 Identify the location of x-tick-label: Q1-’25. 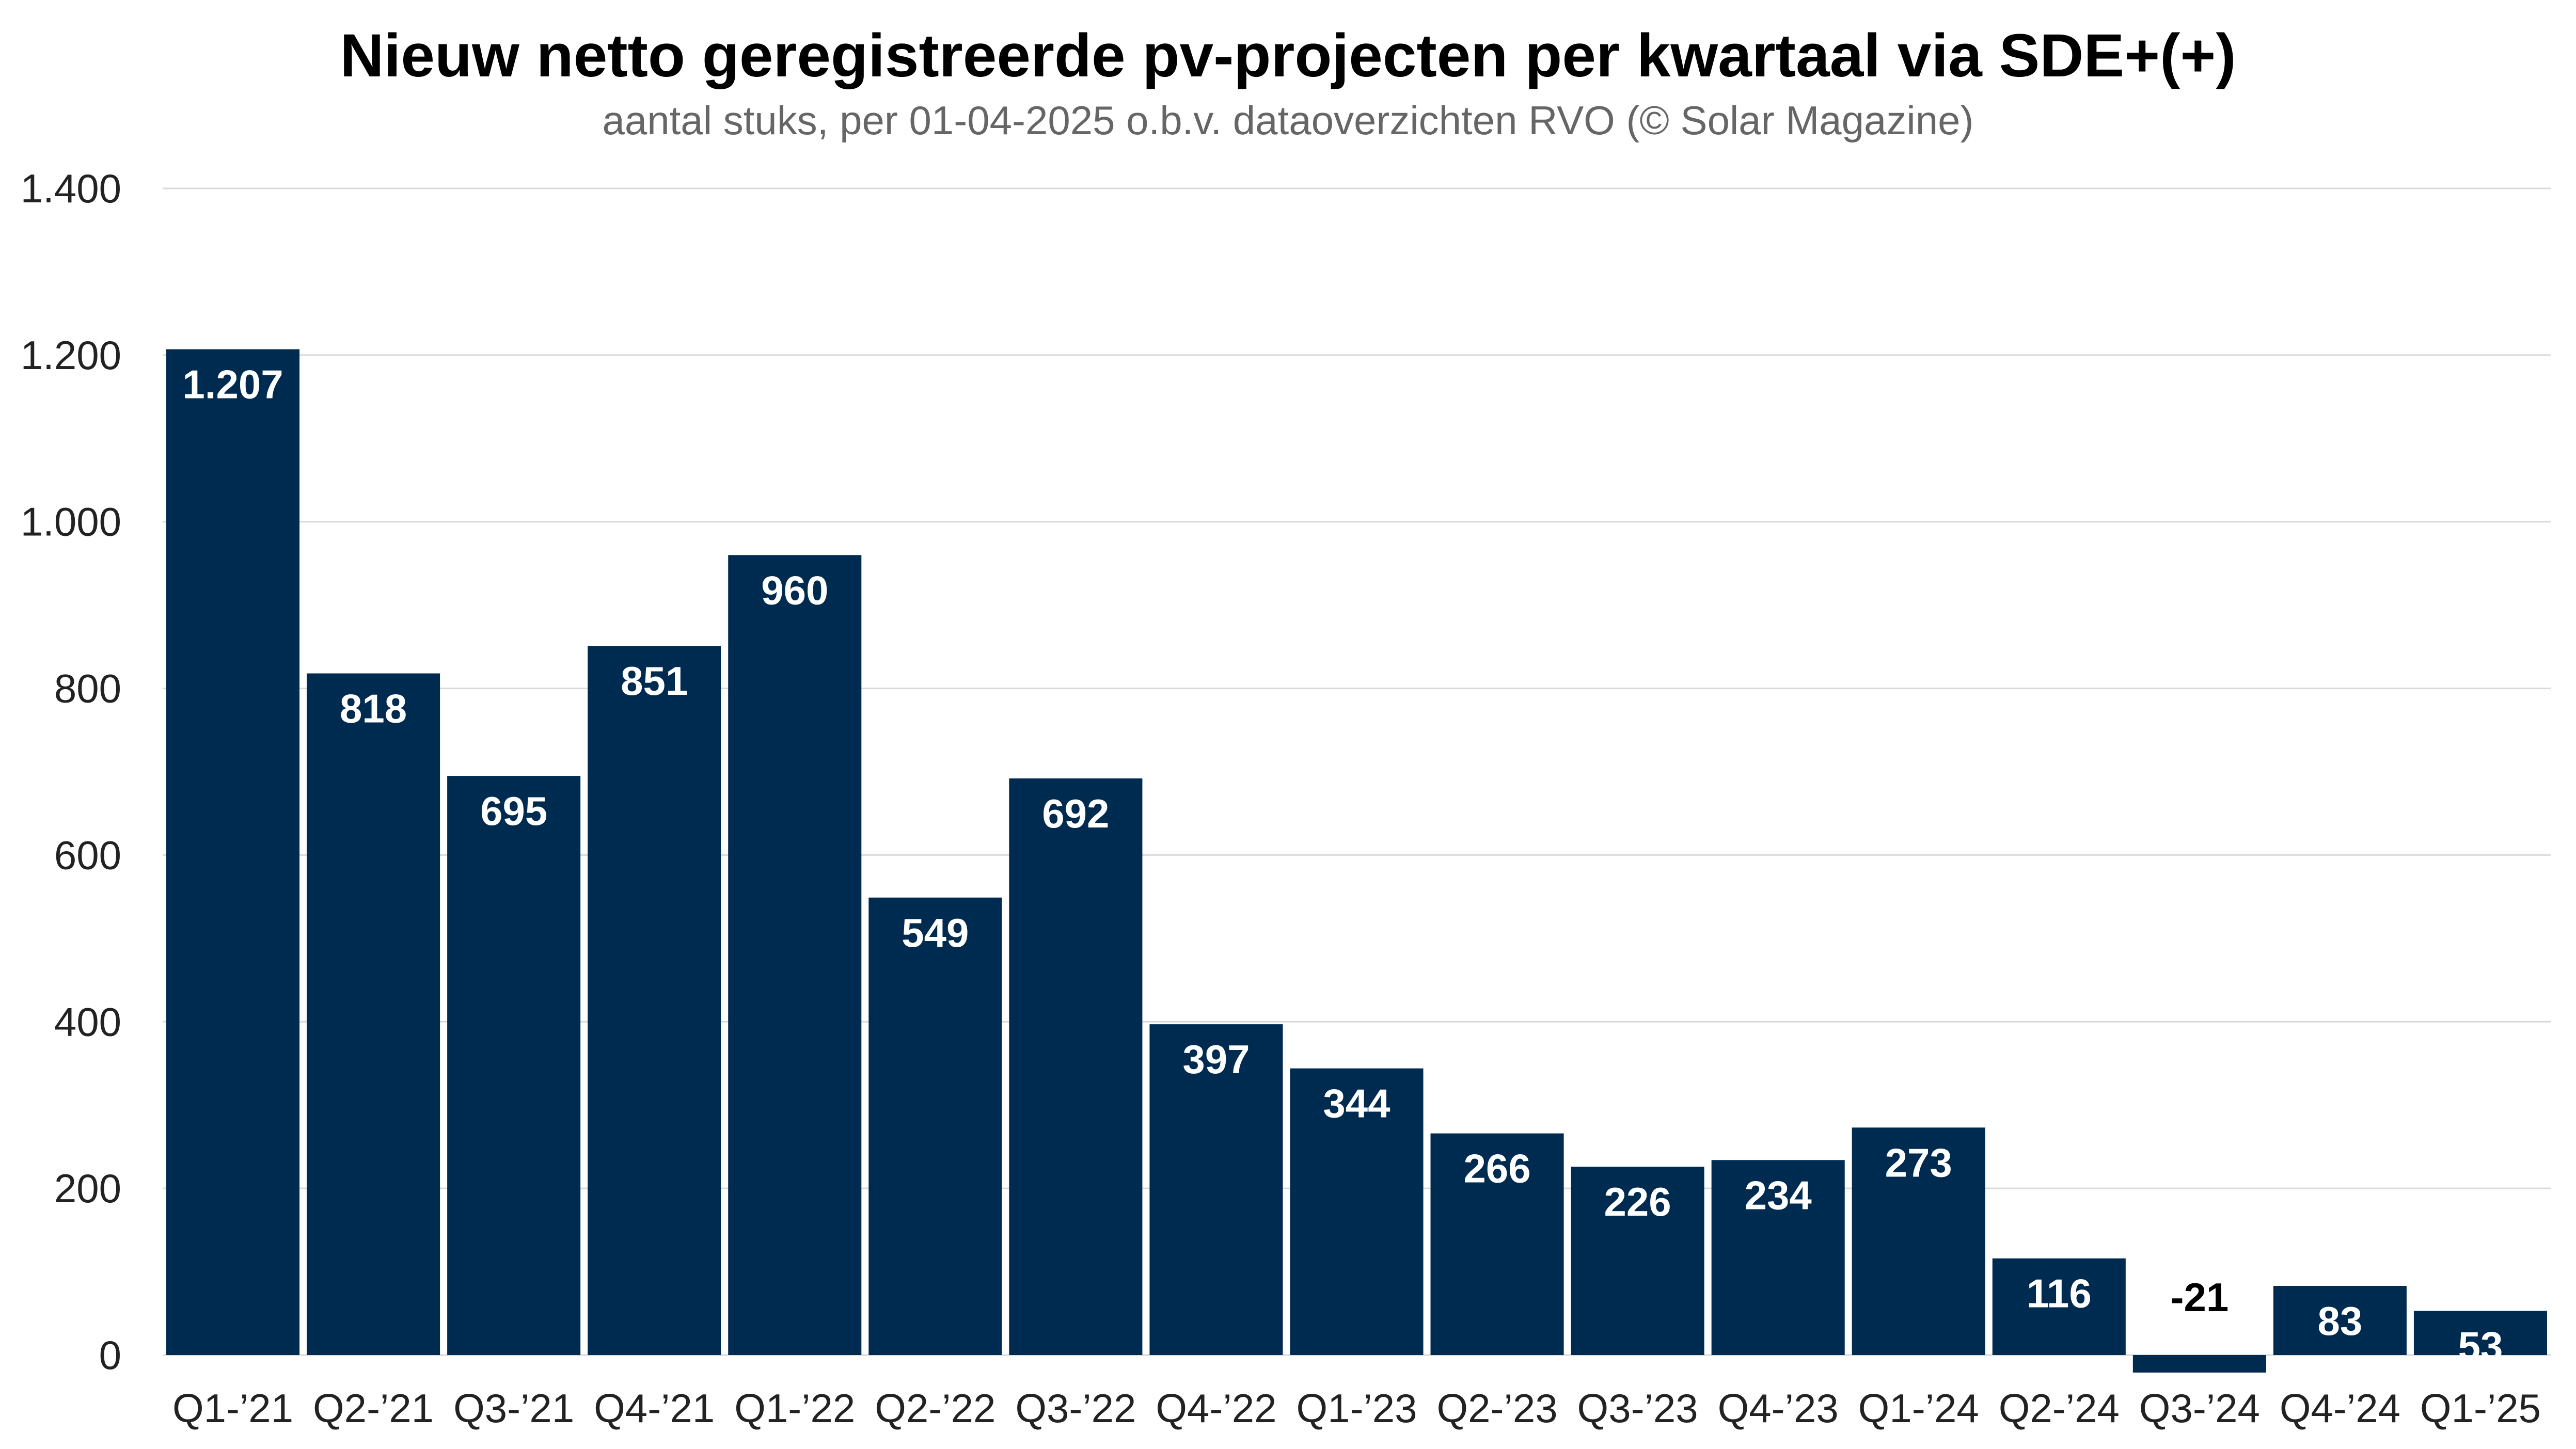
(2481, 1408).